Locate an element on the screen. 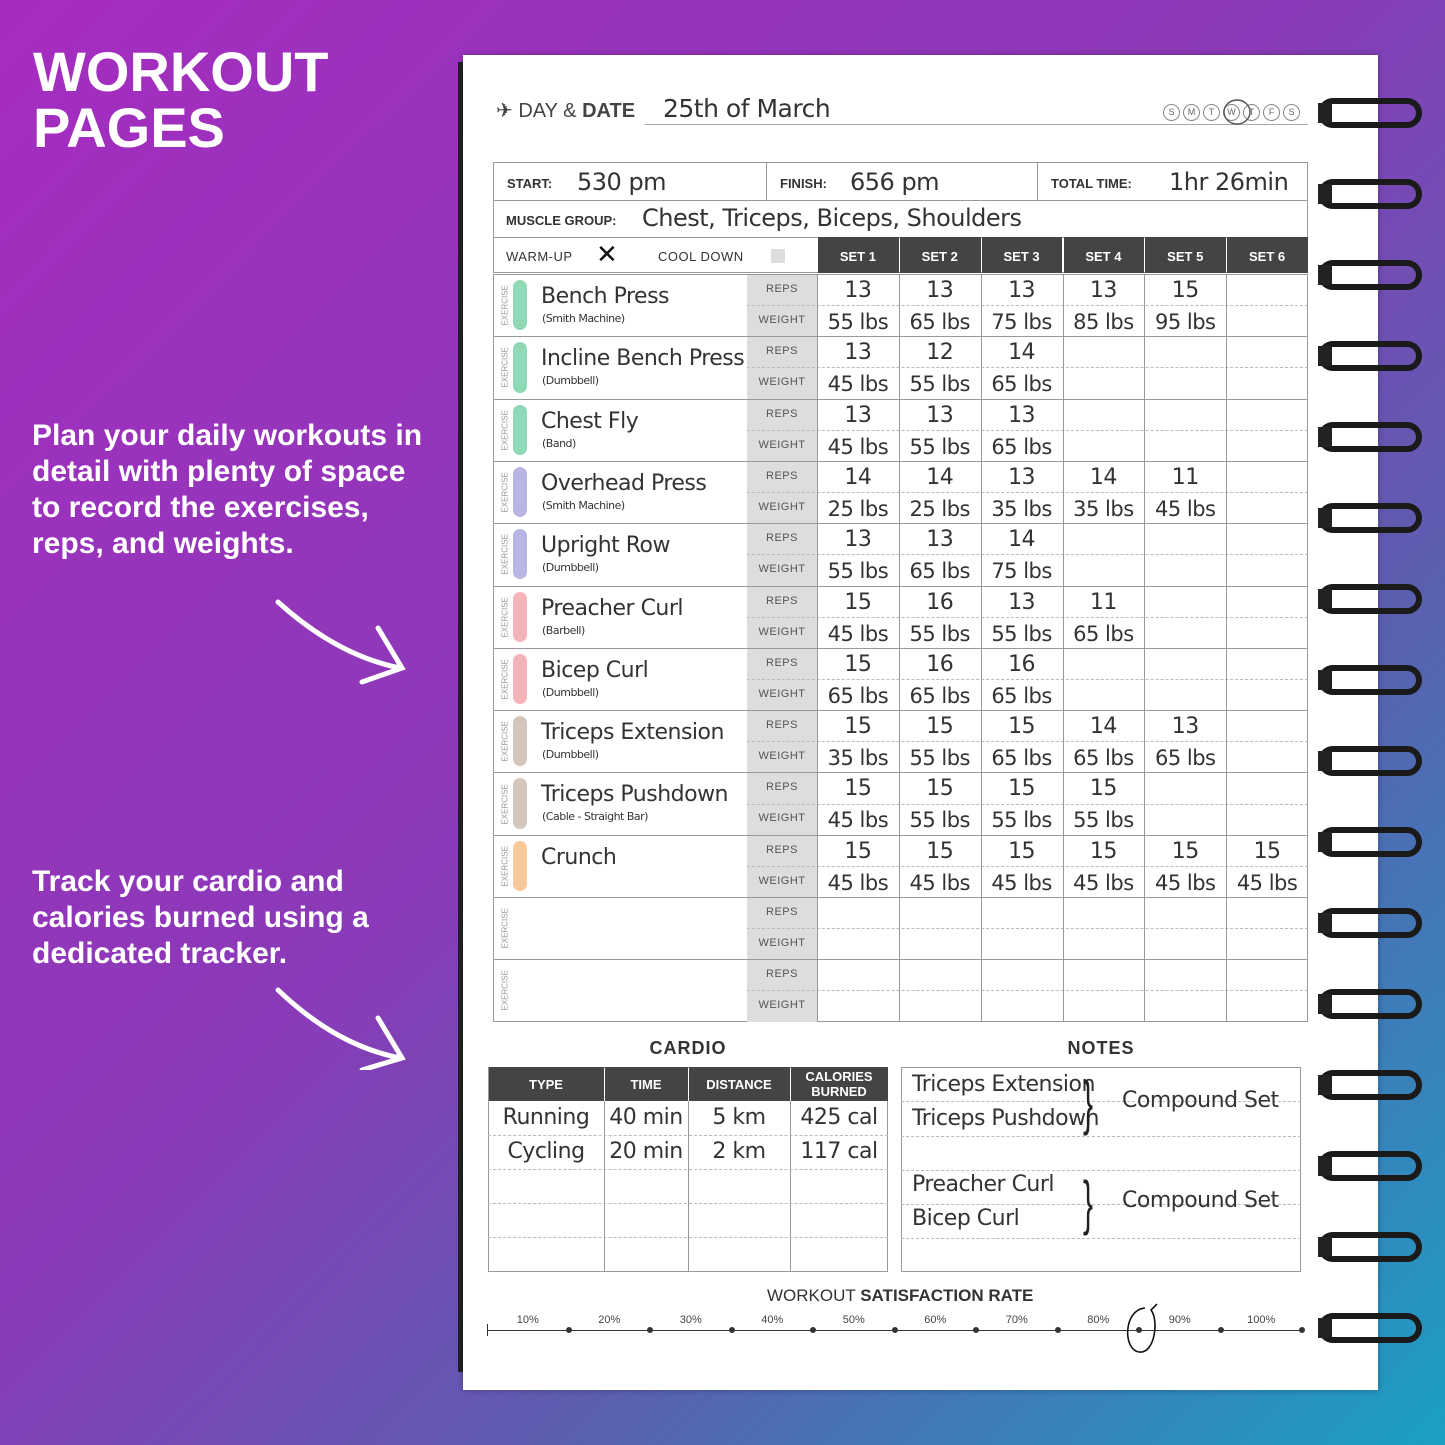 The image size is (1445, 1445). note-label: Compound Set is located at coordinates (1200, 1100).